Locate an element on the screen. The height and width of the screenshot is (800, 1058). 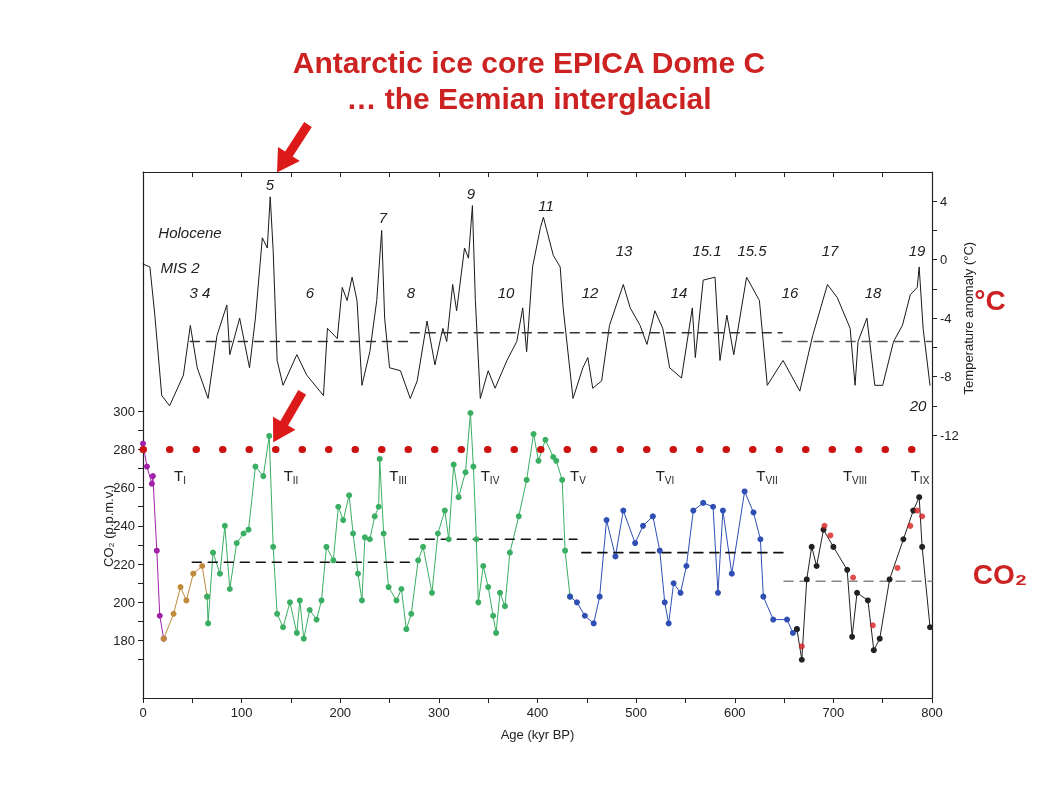
x-tick-label: 0 is located at coordinates (143, 712).